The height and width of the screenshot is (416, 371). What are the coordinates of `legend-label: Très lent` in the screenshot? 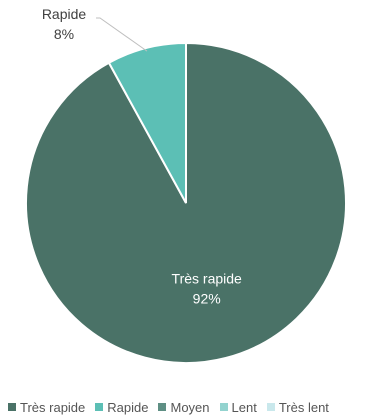 It's located at (303, 407).